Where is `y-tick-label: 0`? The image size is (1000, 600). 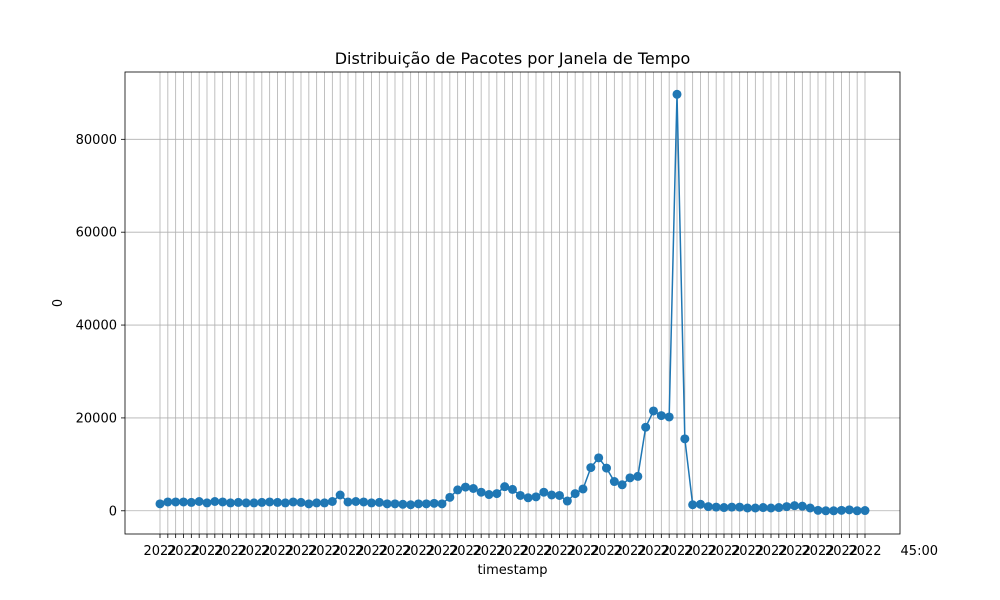
y-tick-label: 0 is located at coordinates (113, 511).